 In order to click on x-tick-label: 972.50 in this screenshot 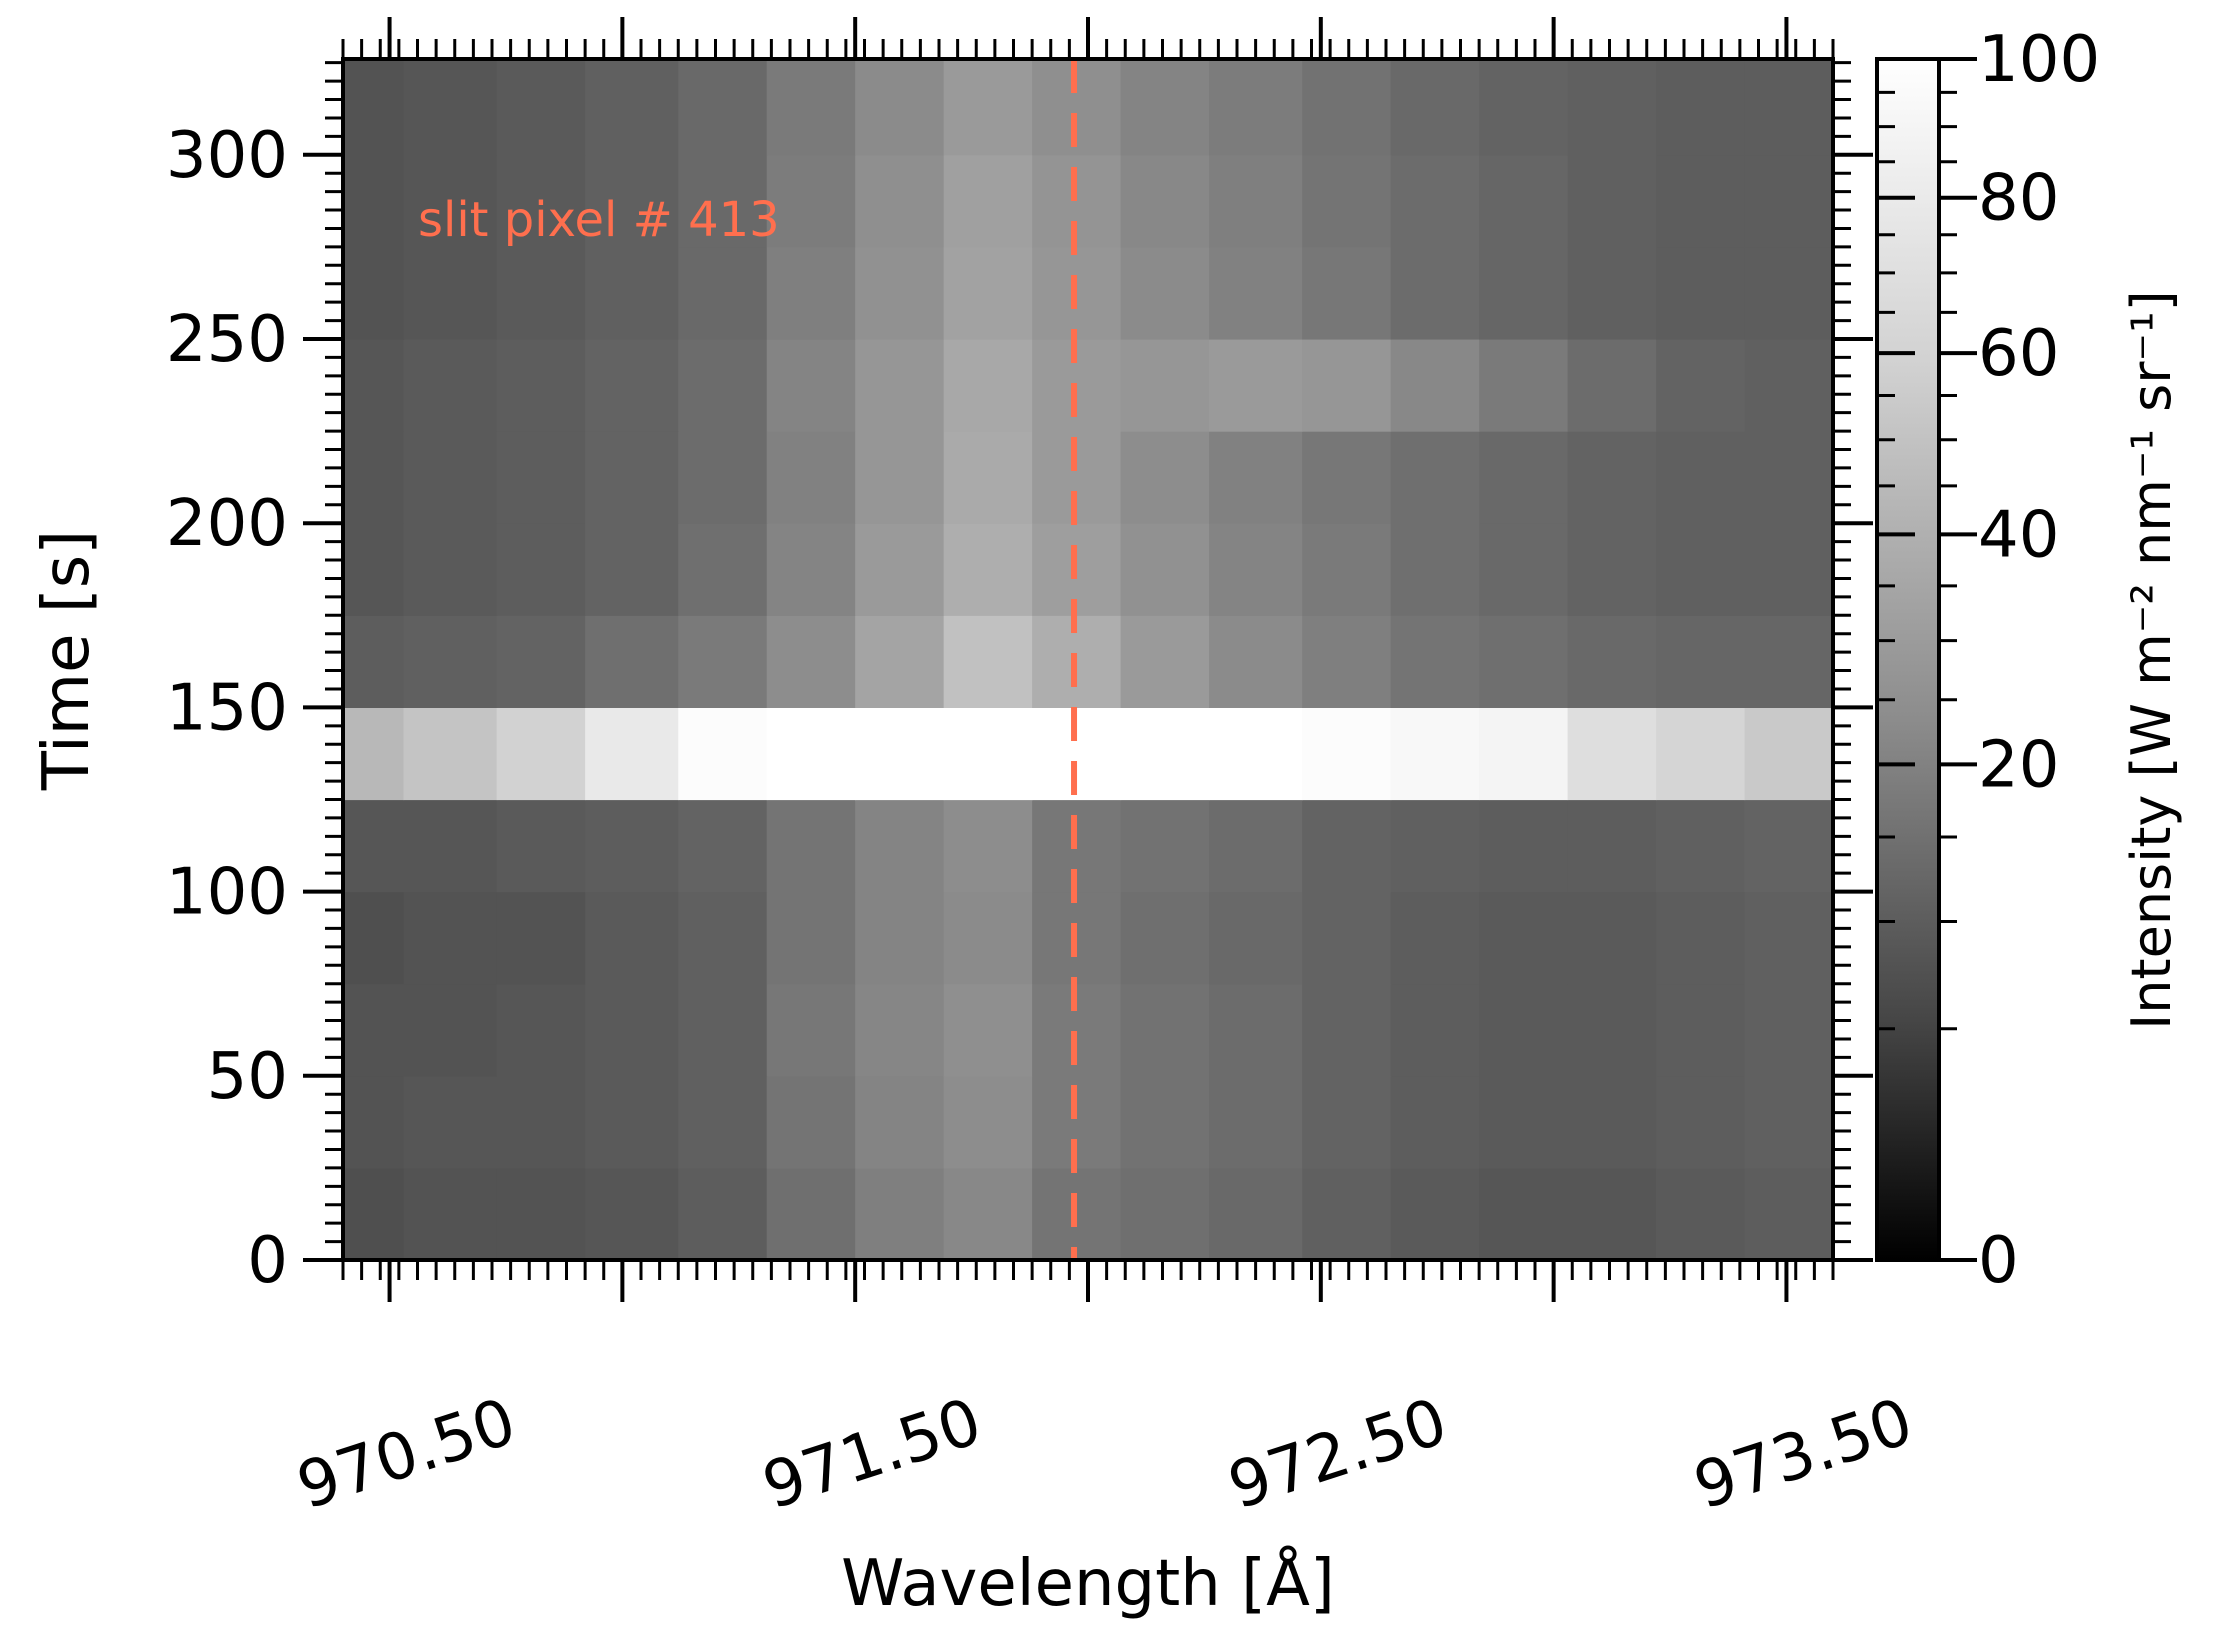, I will do `click(1338, 1455)`.